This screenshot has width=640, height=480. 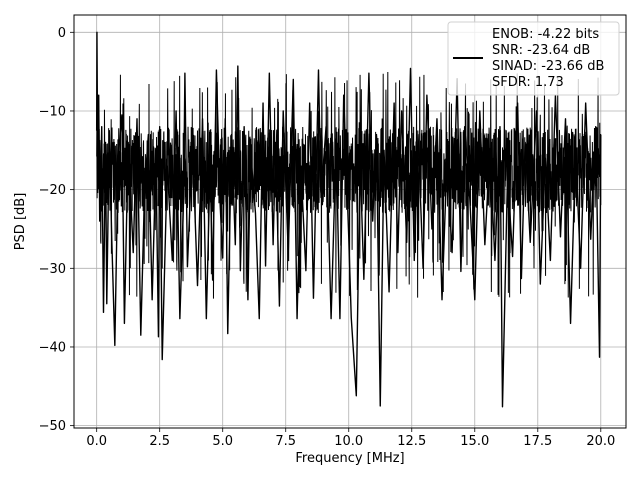 I want to click on y-tick-label: −40, so click(x=52, y=347).